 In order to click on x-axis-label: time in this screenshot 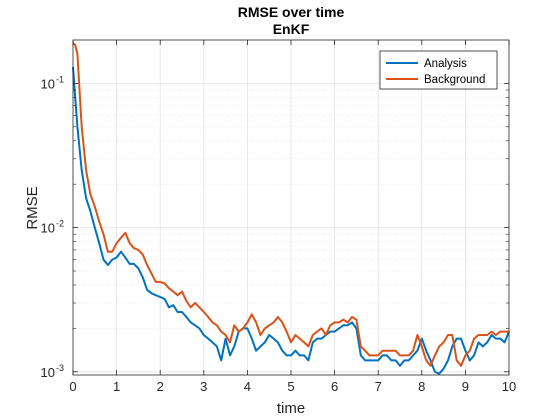, I will do `click(291, 408)`.